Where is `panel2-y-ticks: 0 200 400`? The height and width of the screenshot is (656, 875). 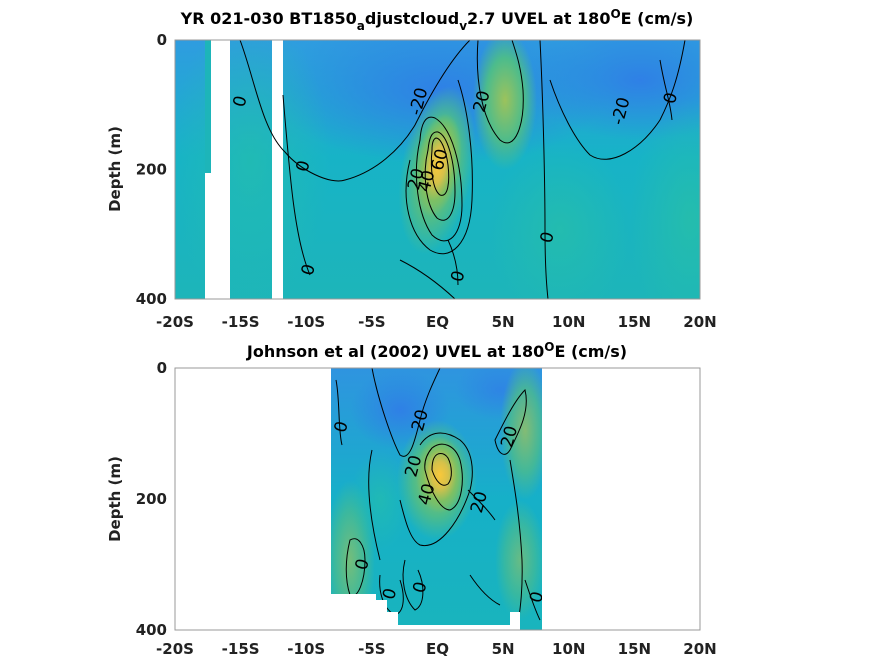 panel2-y-ticks: 0 200 400 is located at coordinates (151, 499).